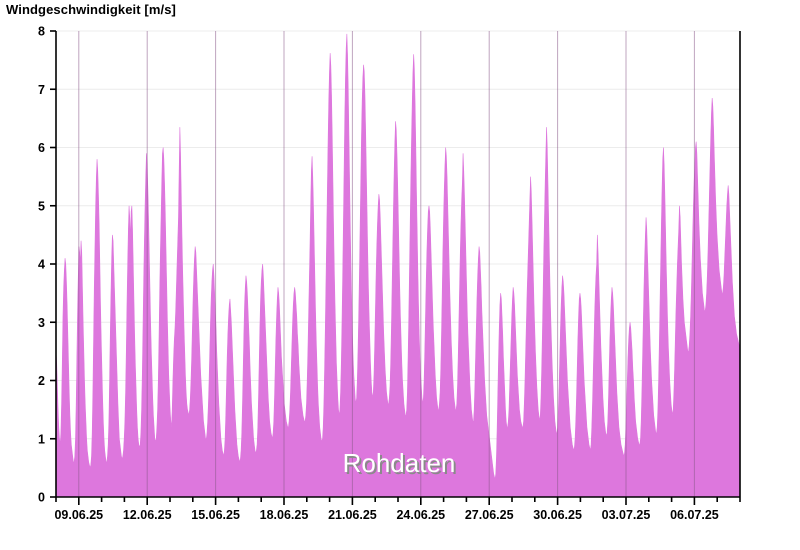 This screenshot has height=550, width=800. I want to click on y-axis-ticks, so click(53, 264).